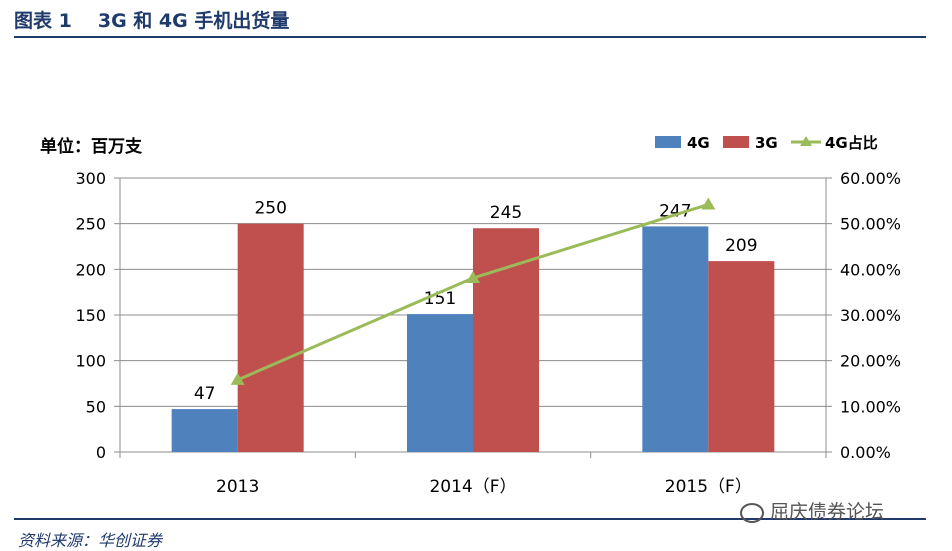  I want to click on y-left-tick-label: 200, so click(90, 269).